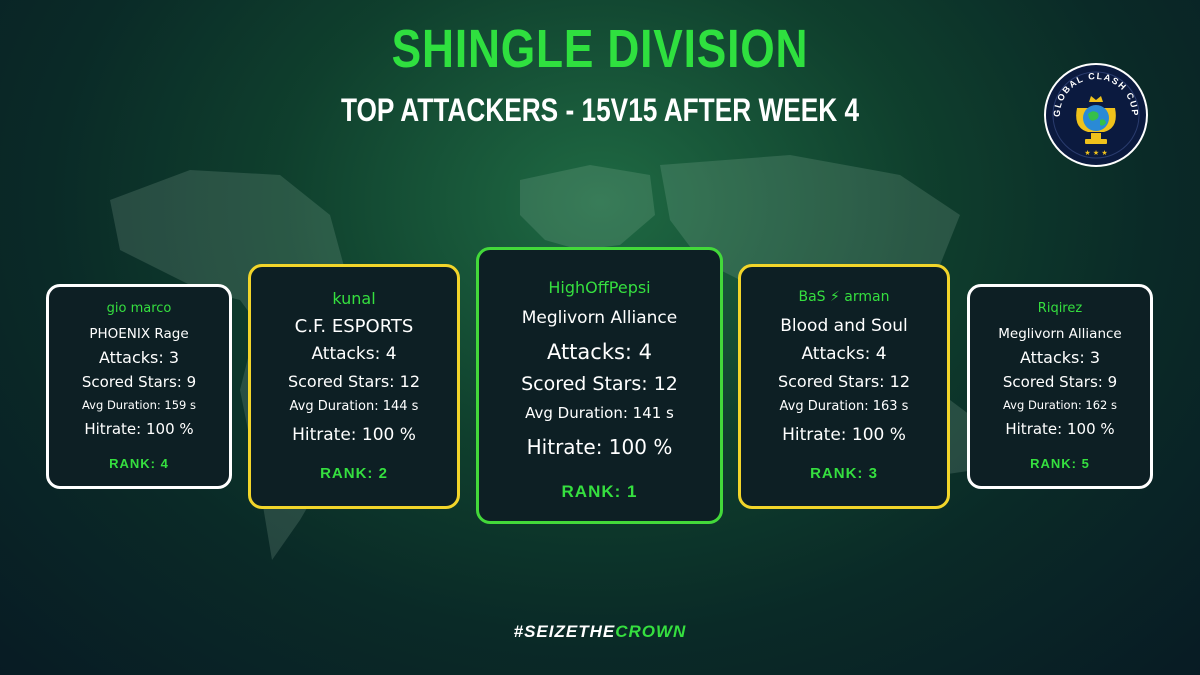  What do you see at coordinates (599, 413) in the screenshot?
I see `duration-stat: Avg Duration: 141 s` at bounding box center [599, 413].